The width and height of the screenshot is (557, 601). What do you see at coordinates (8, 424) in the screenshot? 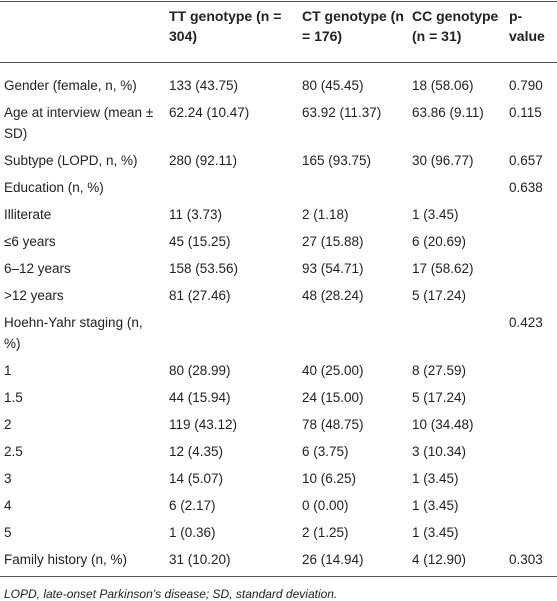
I see `row-label: 2` at bounding box center [8, 424].